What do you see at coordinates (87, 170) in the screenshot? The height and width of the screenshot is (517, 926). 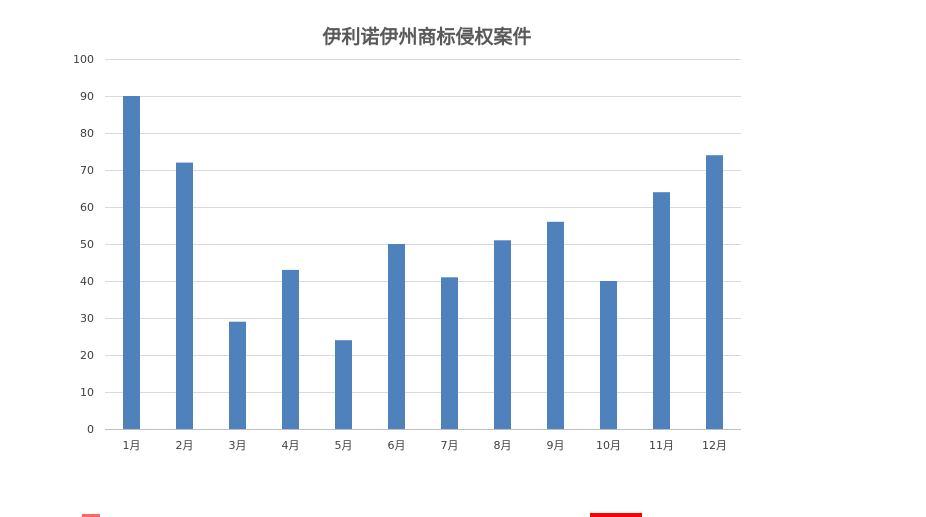 I see `y-tick-label: 70` at bounding box center [87, 170].